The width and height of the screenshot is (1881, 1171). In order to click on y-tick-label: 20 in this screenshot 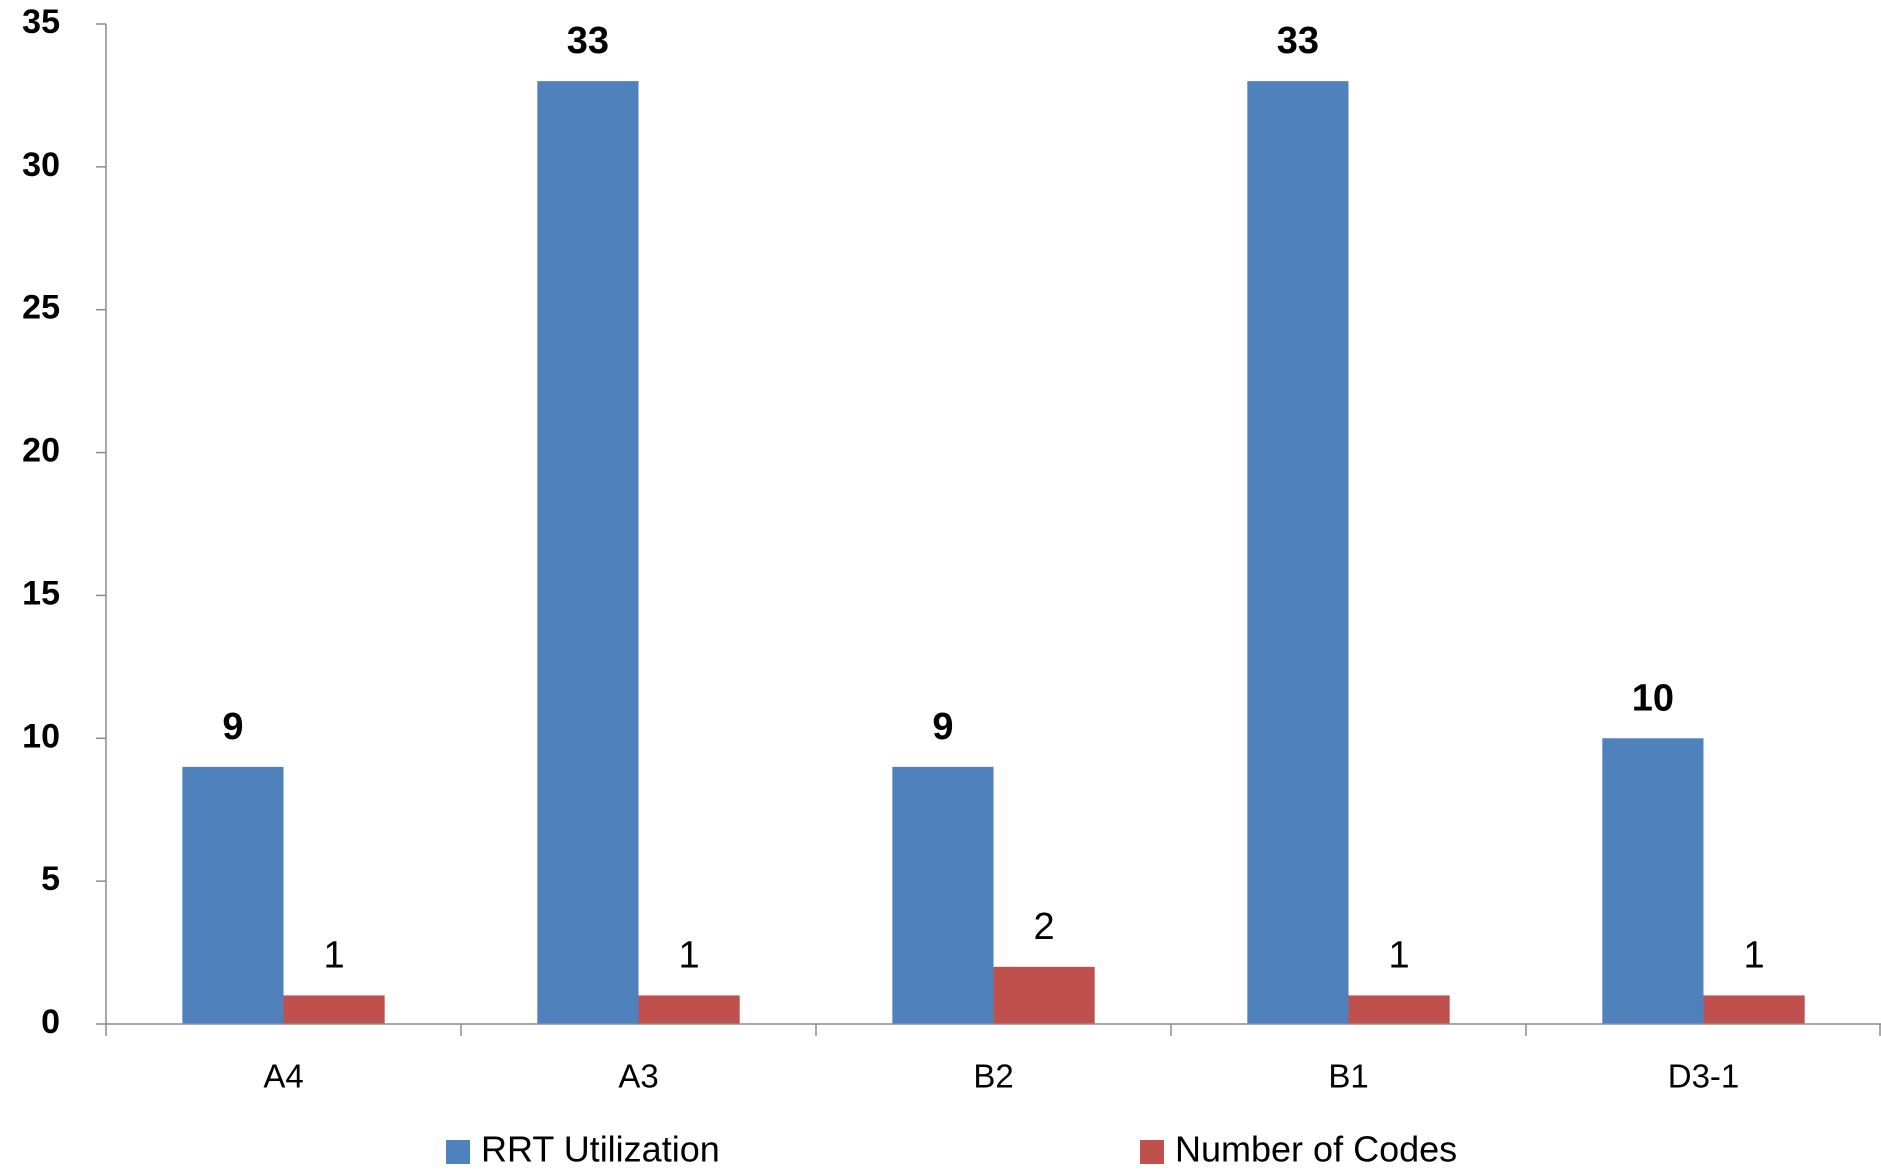, I will do `click(41, 451)`.